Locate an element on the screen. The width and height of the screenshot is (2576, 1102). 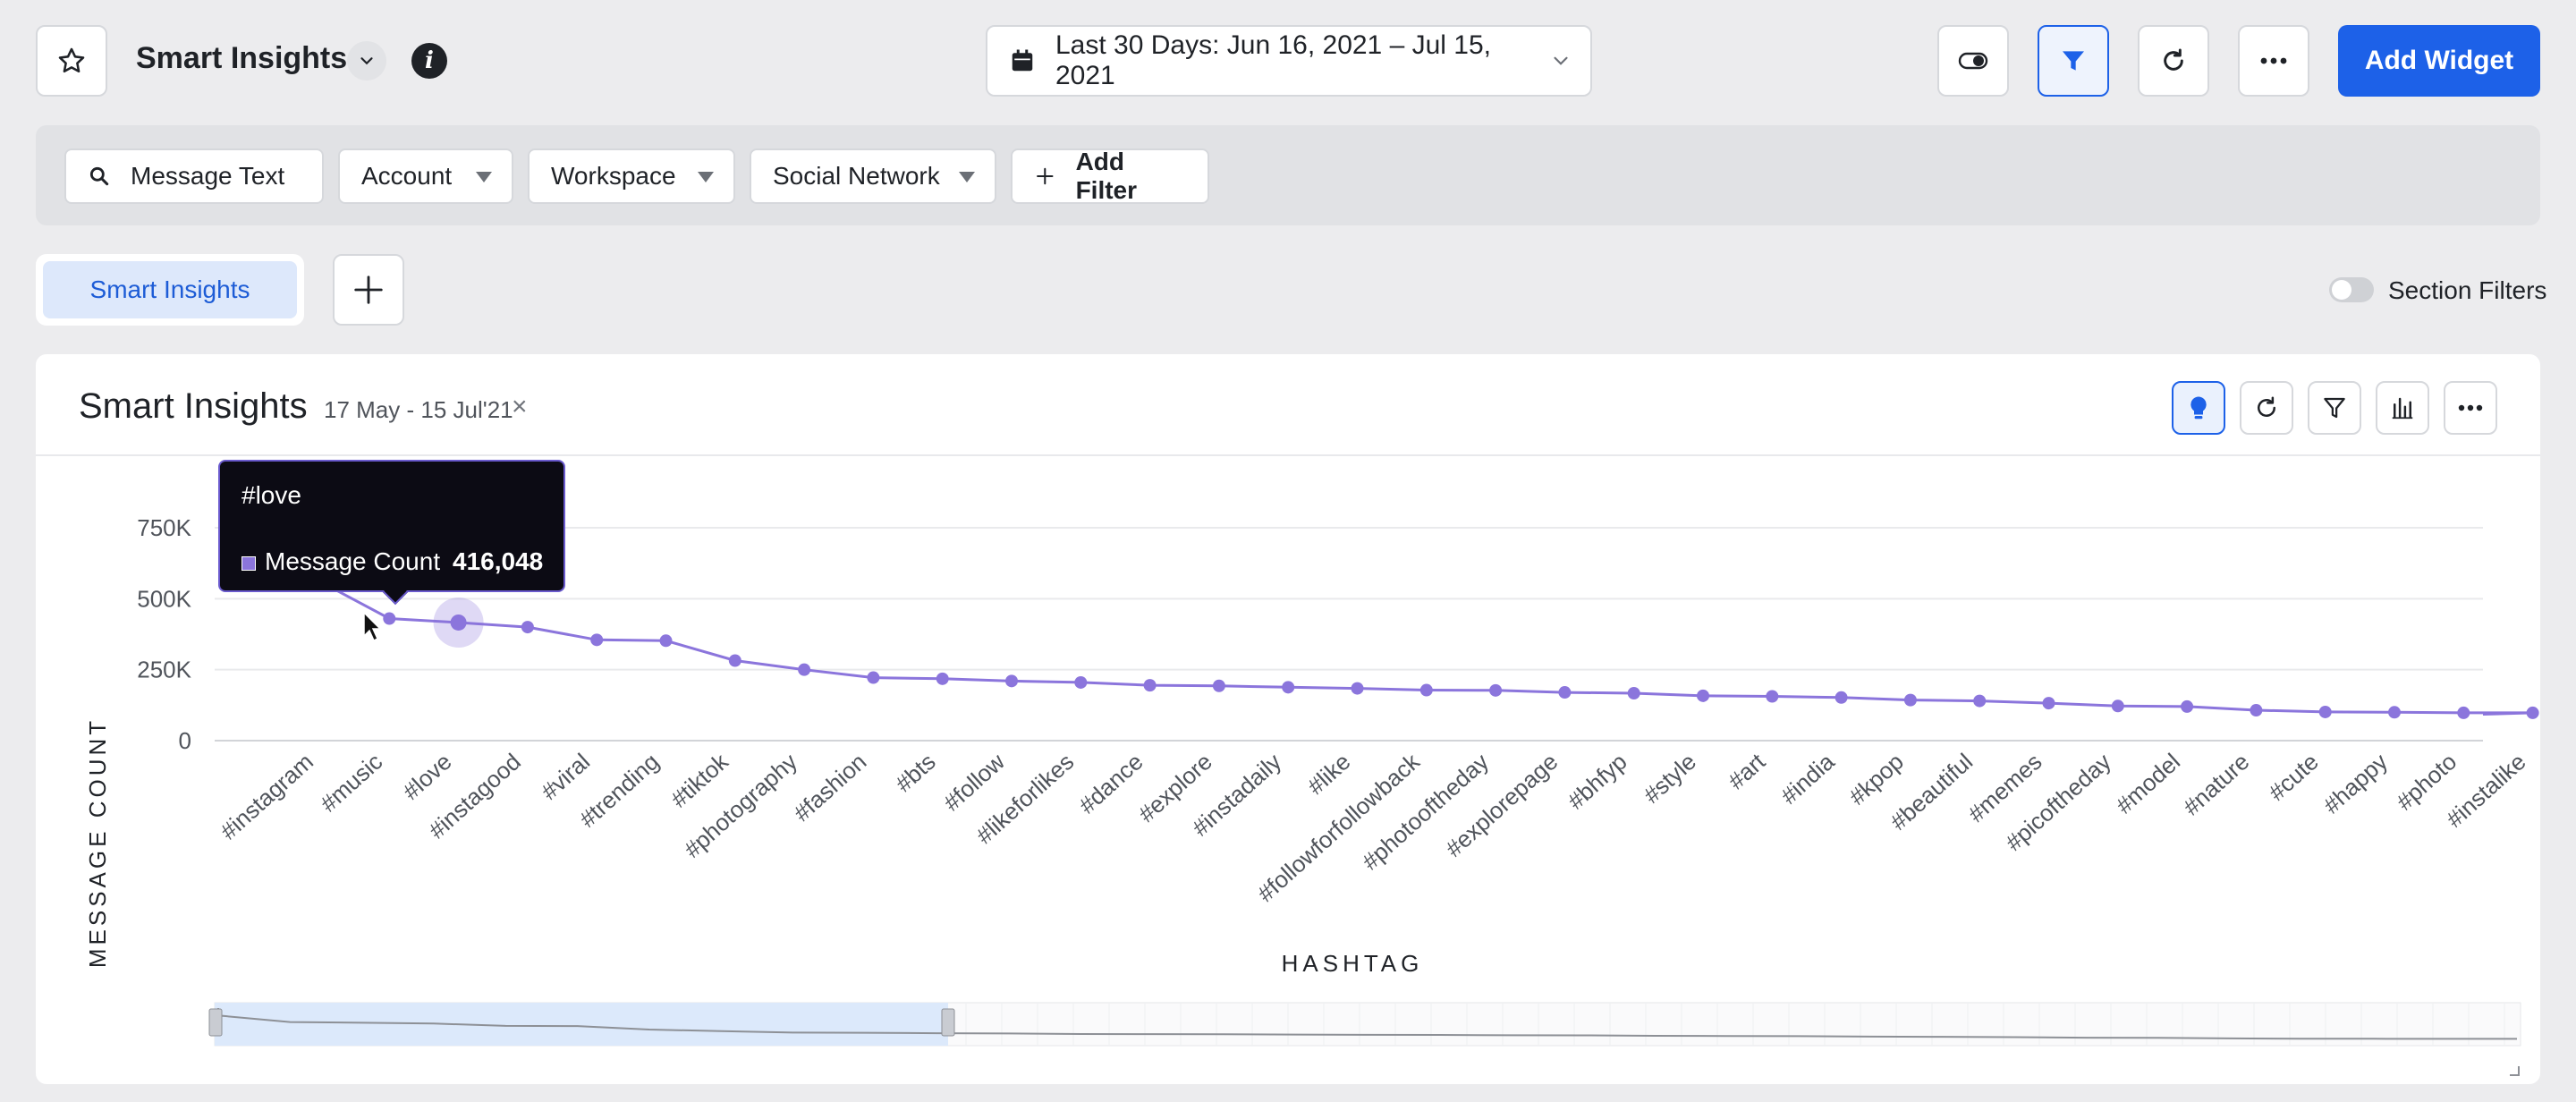
chart-type-button is located at coordinates (2402, 408).